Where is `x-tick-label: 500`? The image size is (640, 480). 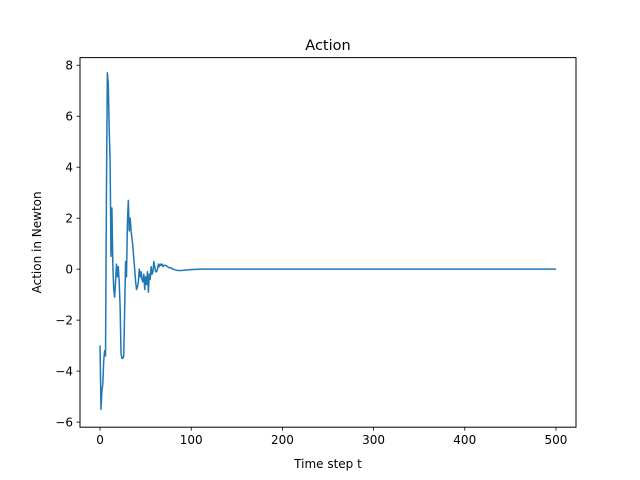 x-tick-label: 500 is located at coordinates (555, 440).